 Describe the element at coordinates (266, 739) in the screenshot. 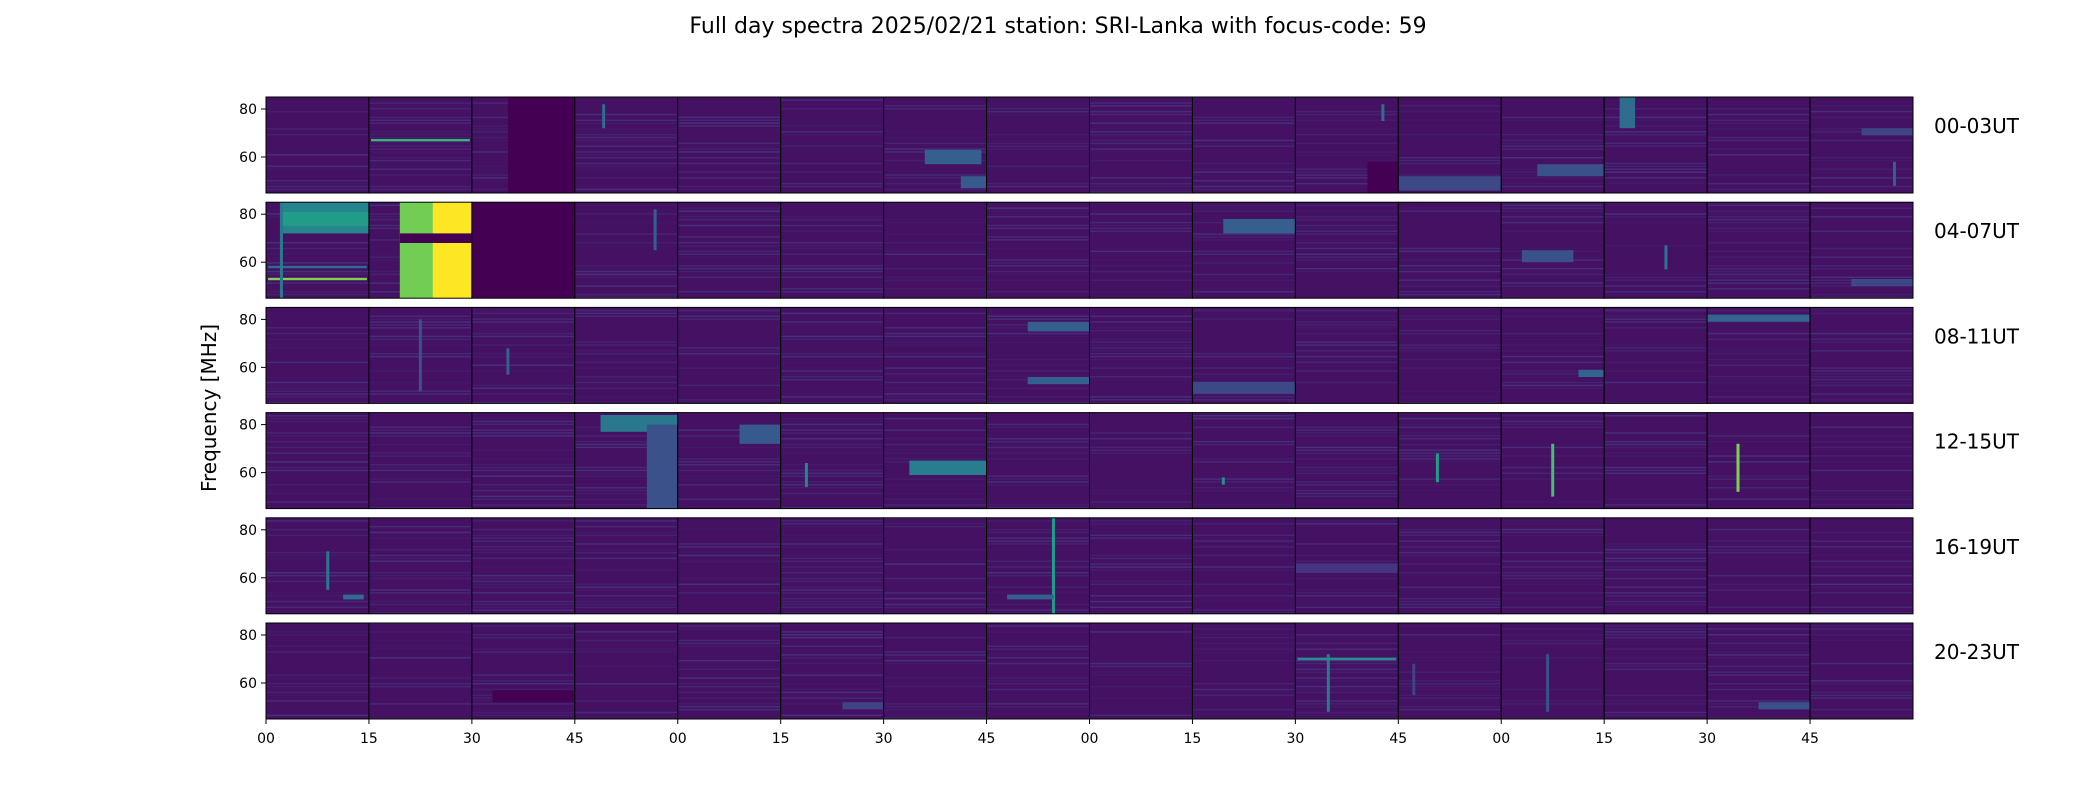

I see `x-tick-label: 00` at that location.